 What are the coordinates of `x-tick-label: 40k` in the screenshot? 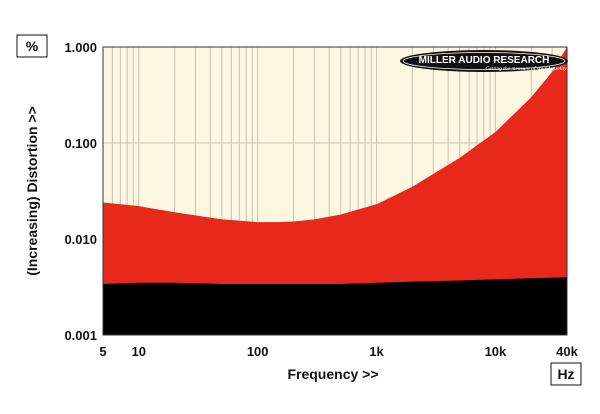 It's located at (567, 351).